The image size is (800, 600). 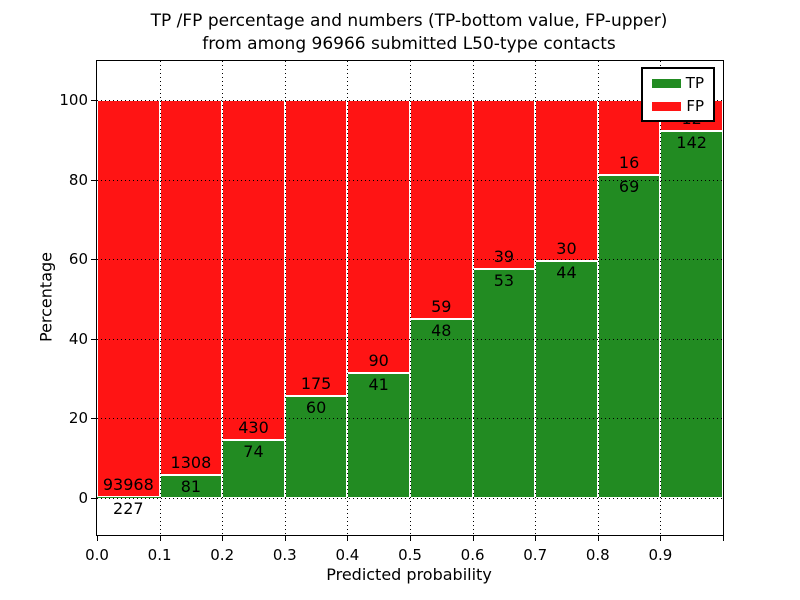 I want to click on y-axis-label: Percentage, so click(x=46, y=297).